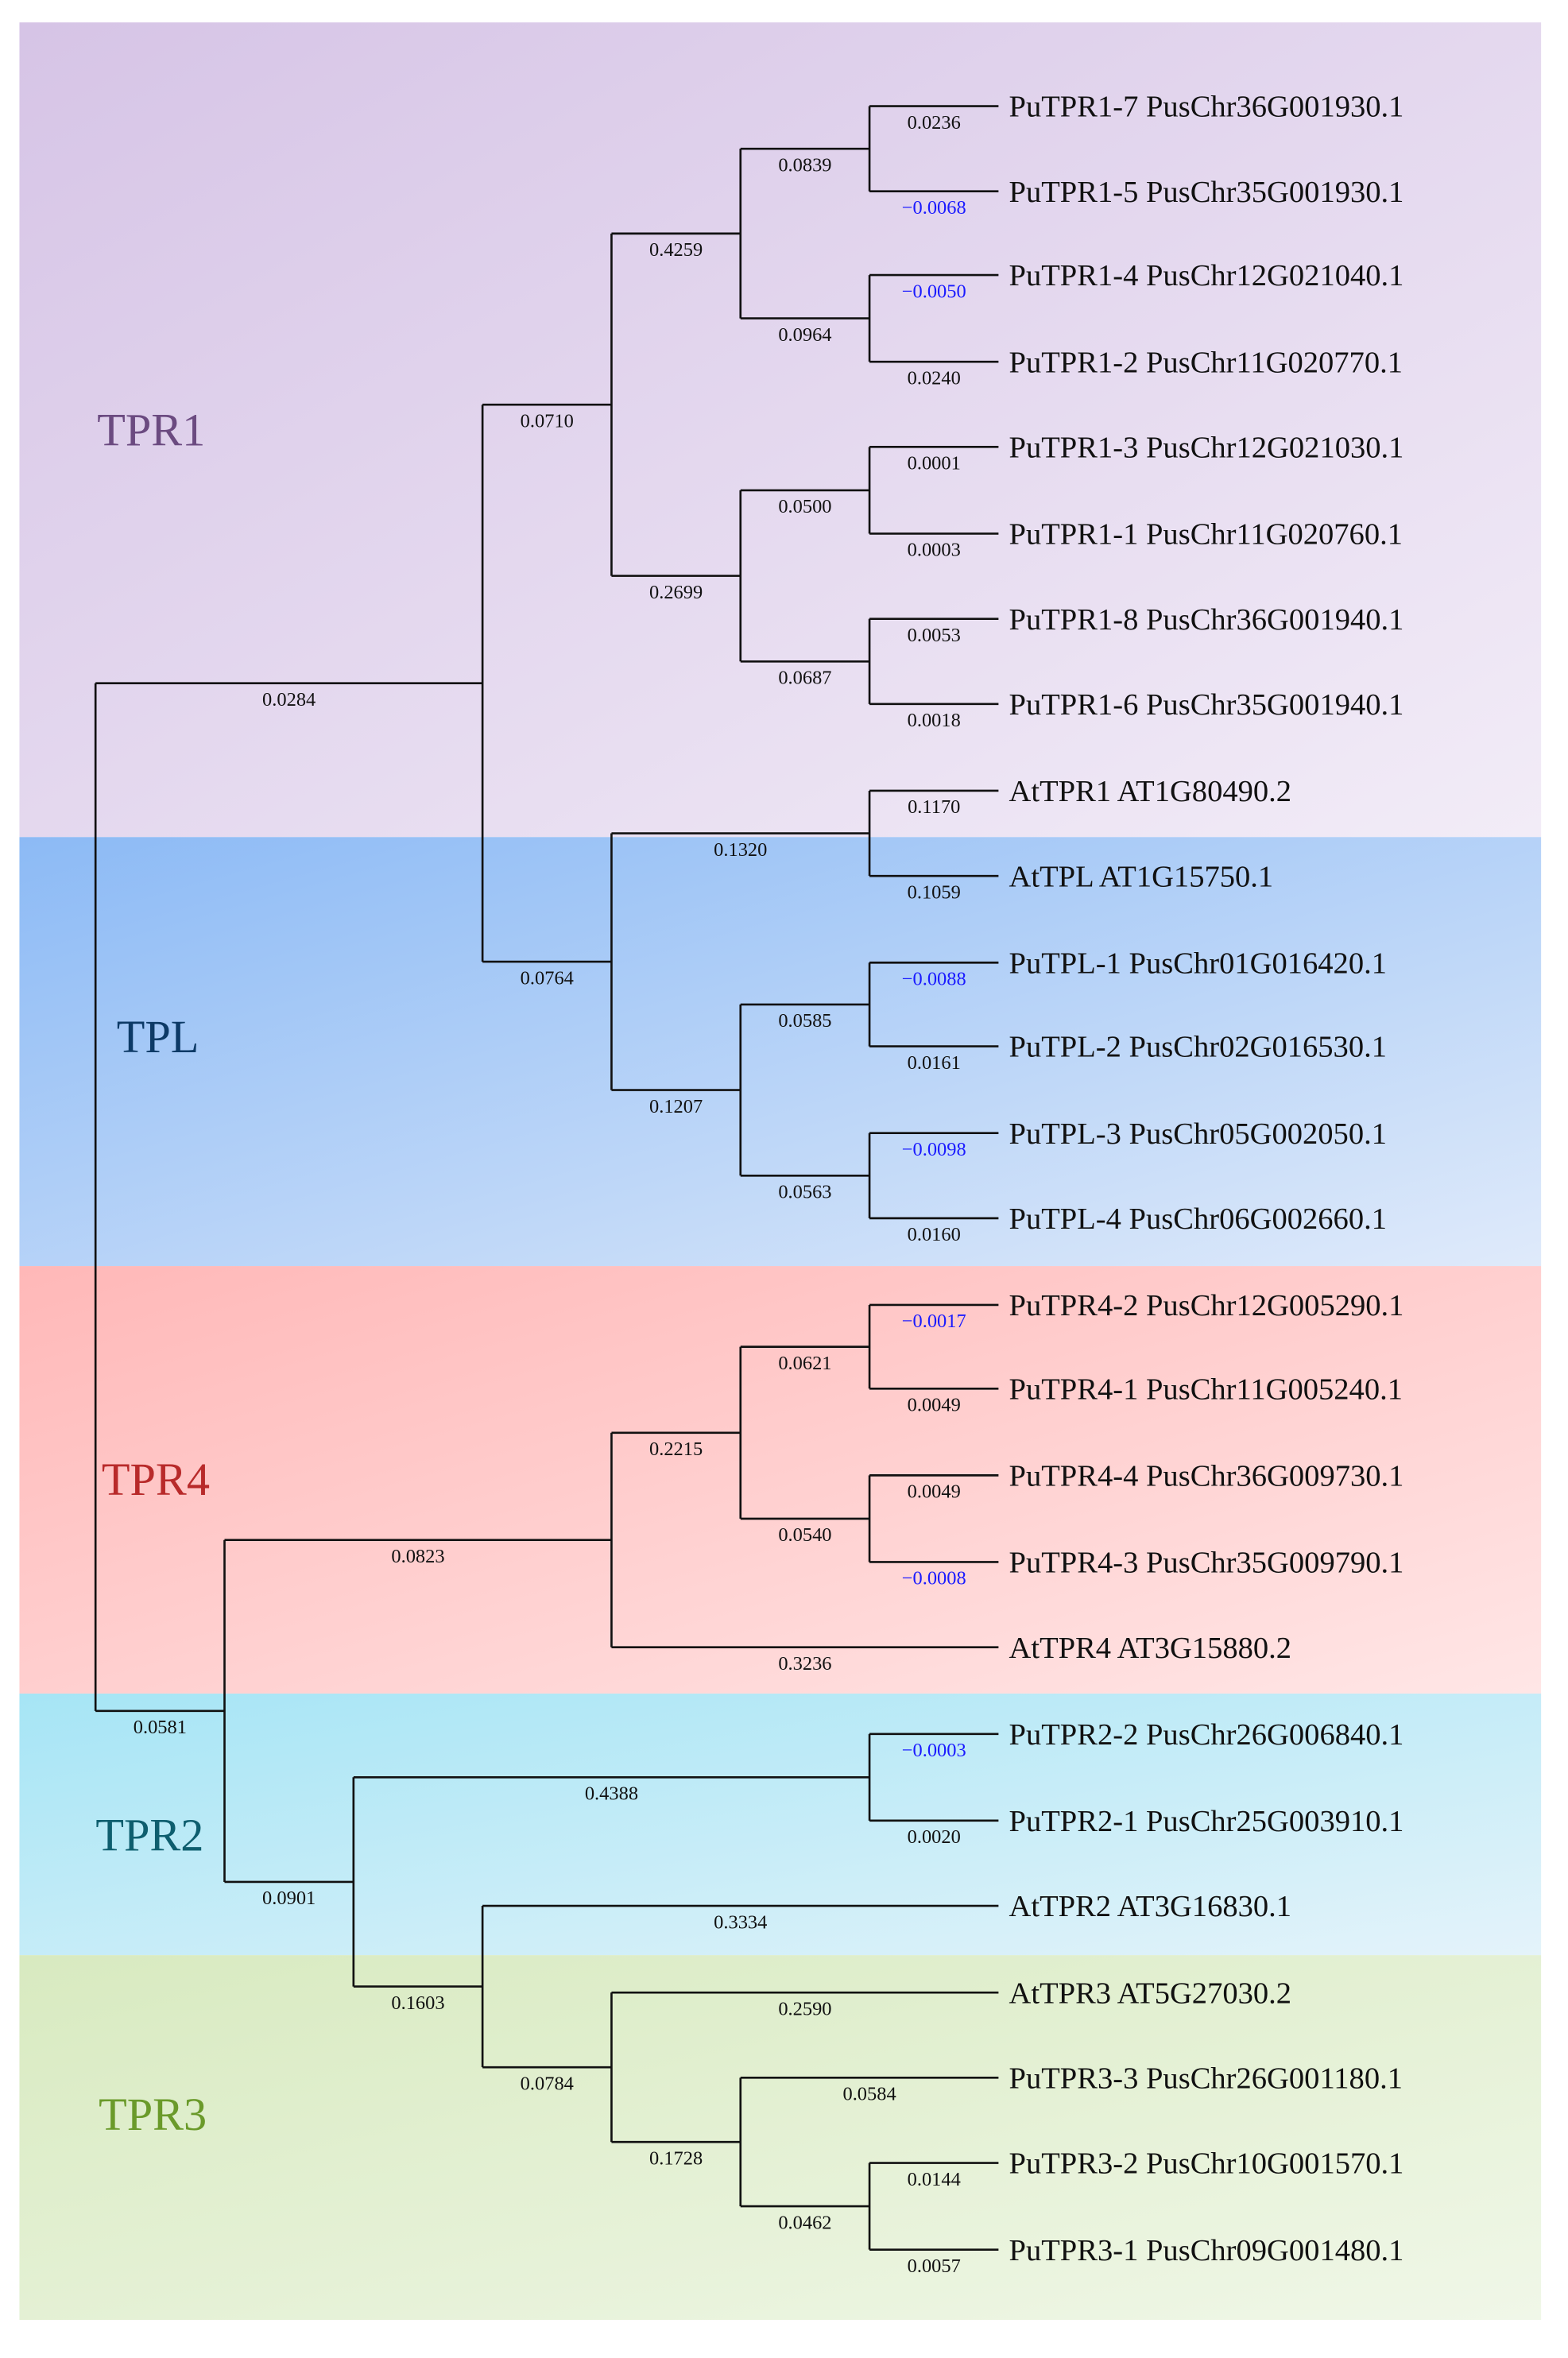  Describe the element at coordinates (934, 807) in the screenshot. I see `branch-length-label: 0.1170` at that location.